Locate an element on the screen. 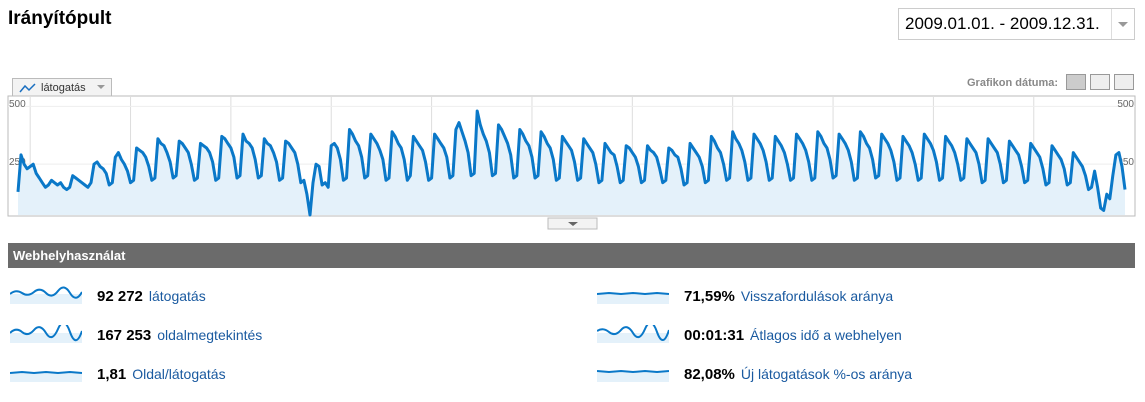 This screenshot has width=1145, height=402. metric: 92 272 látogatás is located at coordinates (151, 296).